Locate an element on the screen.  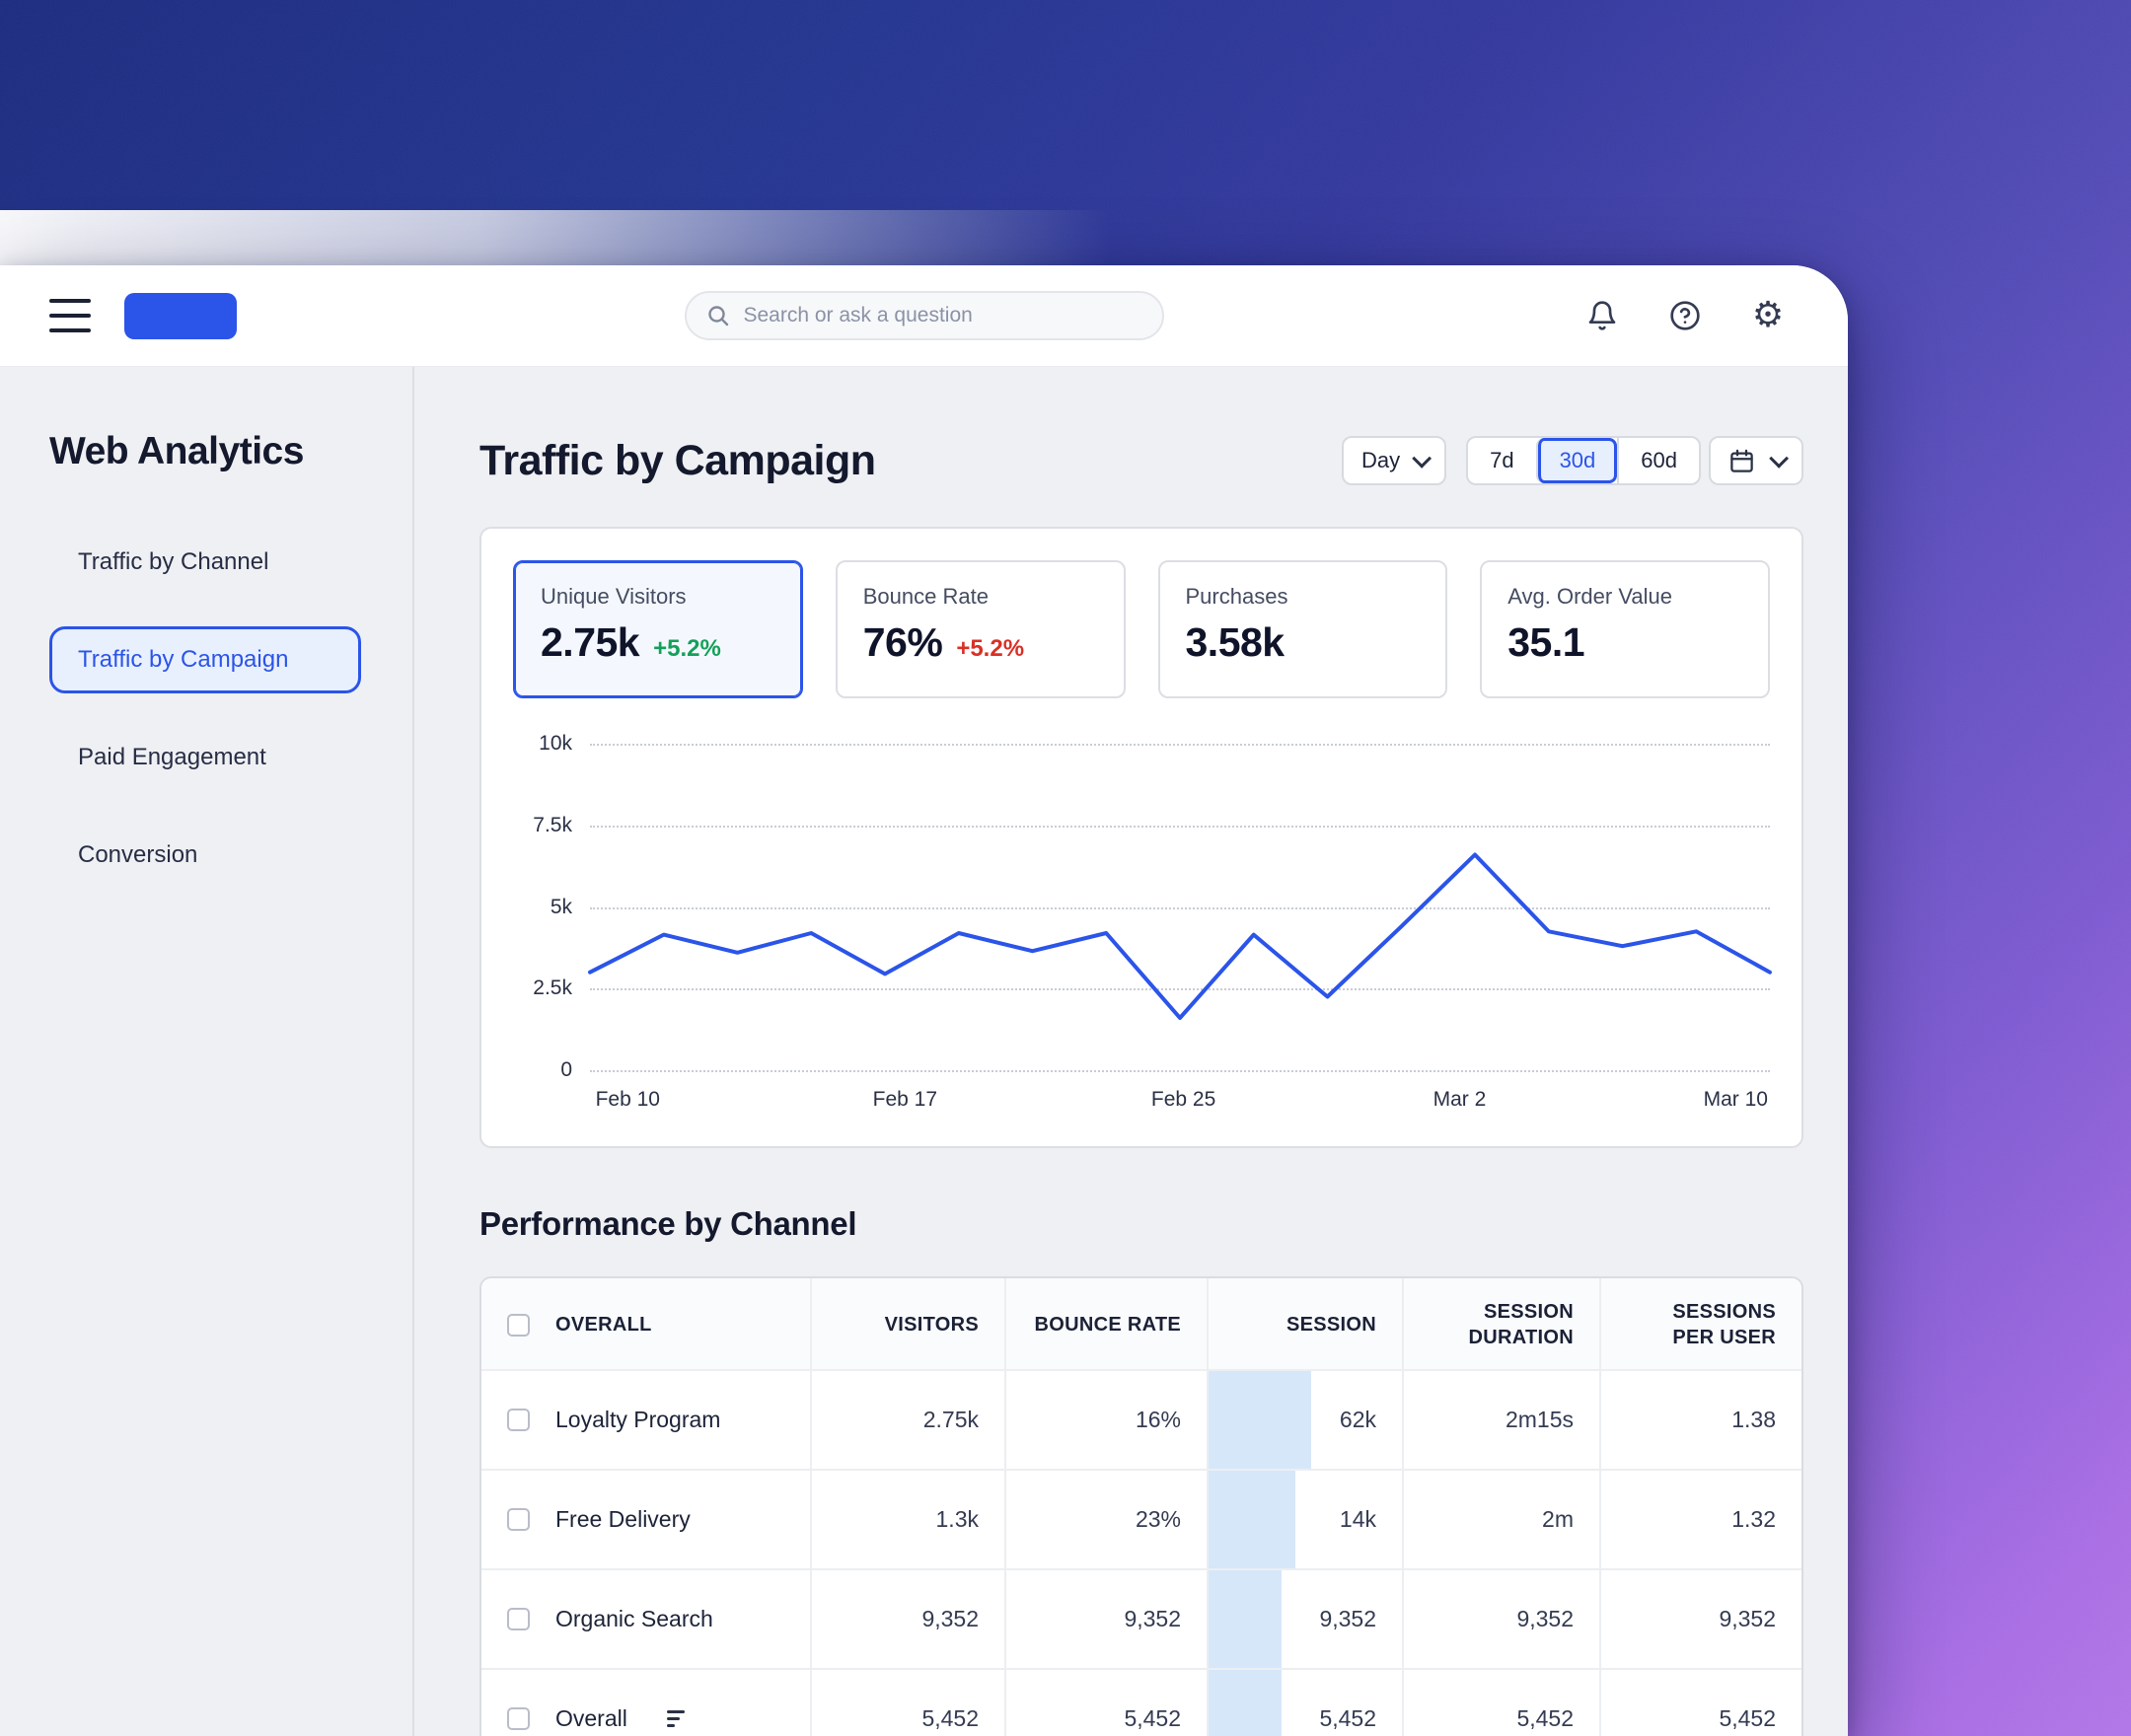
column-header-bounce-rate: BOUNCE RATE is located at coordinates (1105, 1324).